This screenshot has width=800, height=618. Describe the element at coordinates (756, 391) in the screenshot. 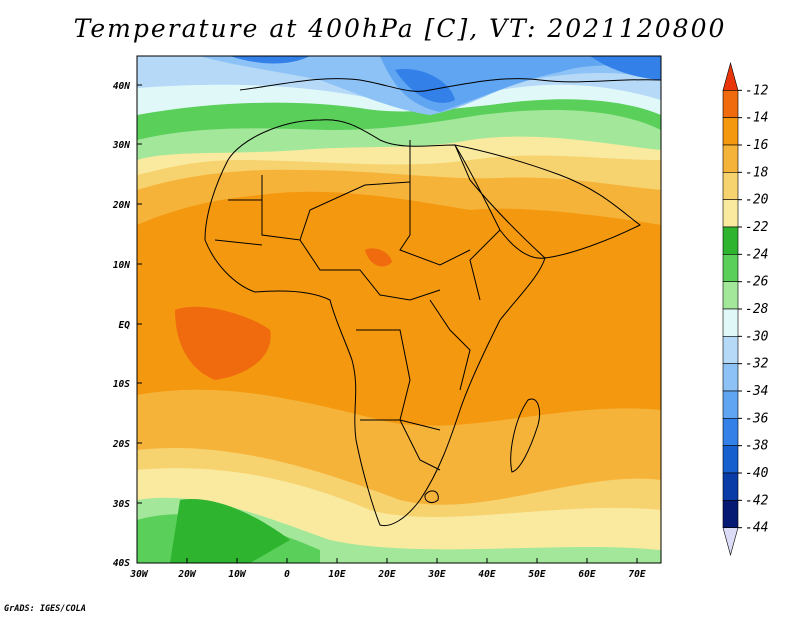

I see `colorbar-label: -34` at that location.